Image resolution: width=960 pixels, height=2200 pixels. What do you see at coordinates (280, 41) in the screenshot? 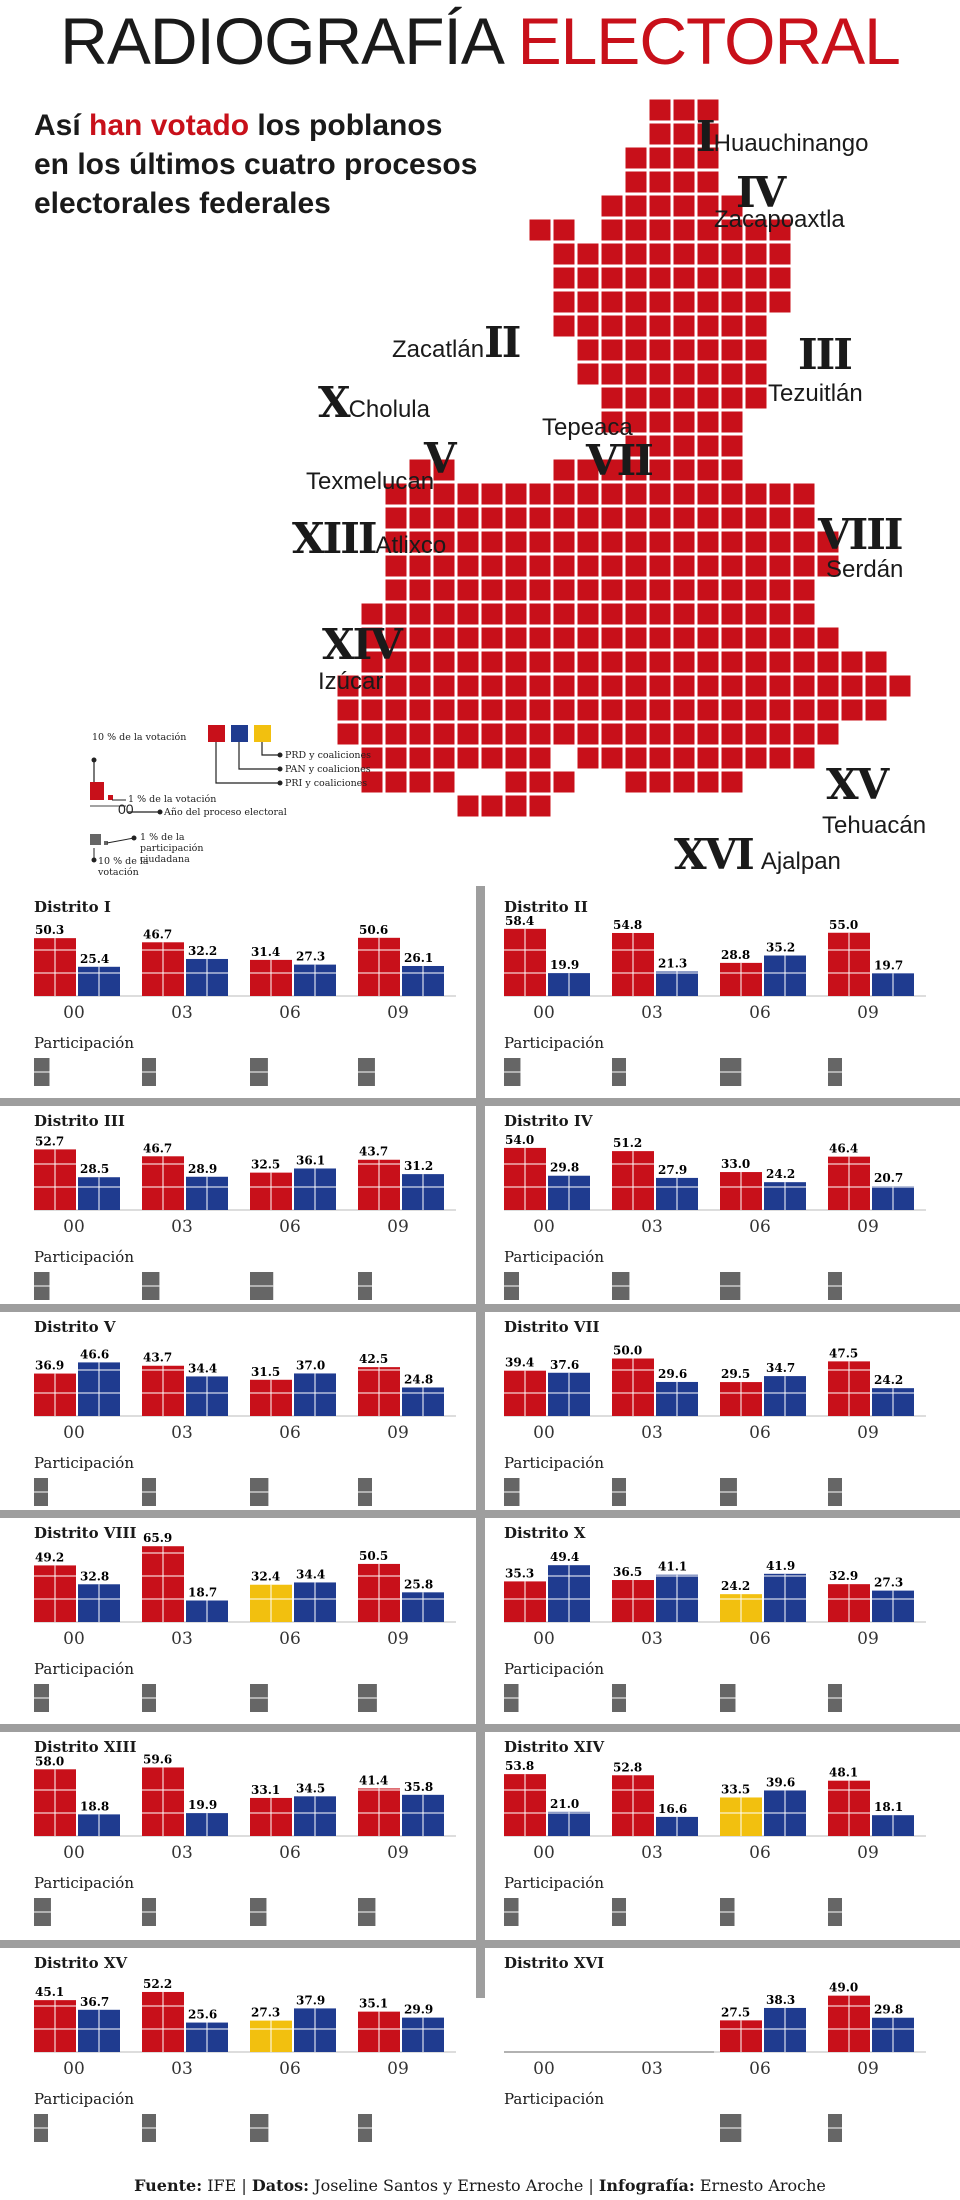
I see `title-part-1: RADIOGRAFÍA` at bounding box center [280, 41].